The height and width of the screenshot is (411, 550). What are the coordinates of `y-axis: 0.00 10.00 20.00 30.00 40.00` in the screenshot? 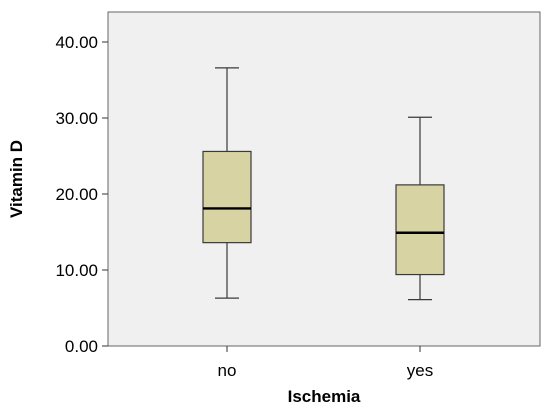 It's located at (81, 194).